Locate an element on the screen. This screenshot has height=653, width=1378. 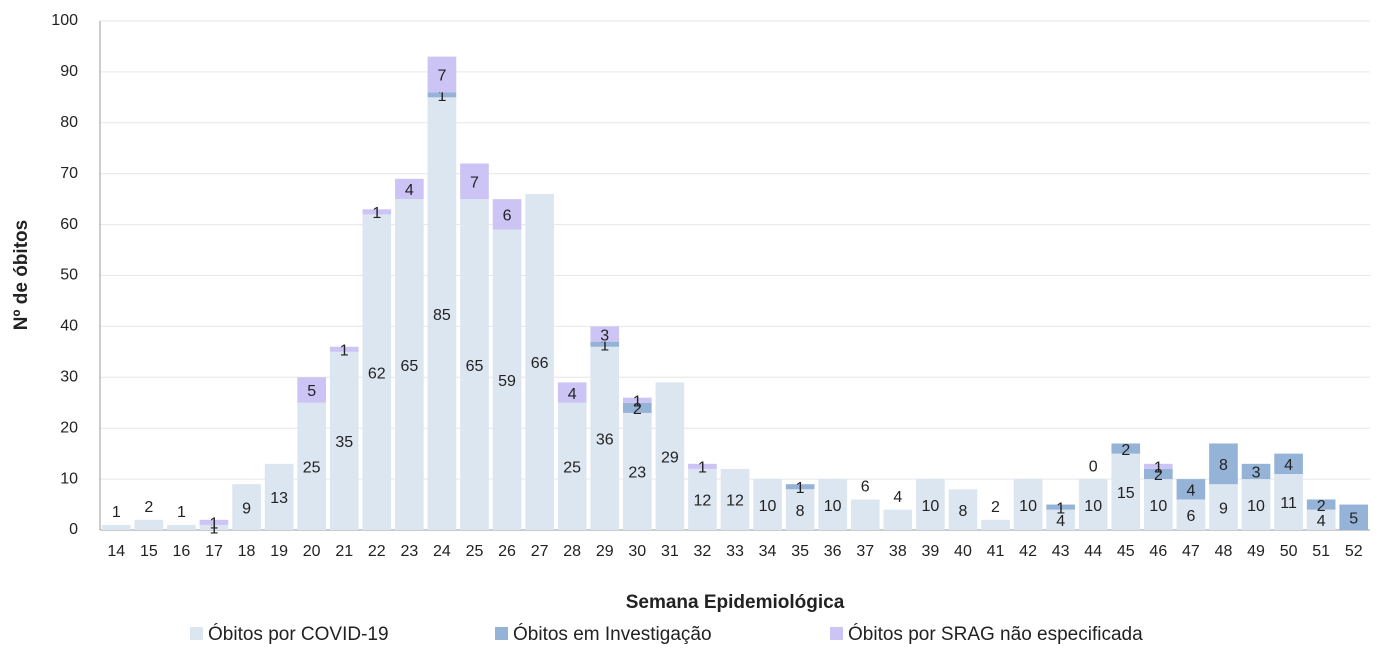
data-label: 62 is located at coordinates (377, 373).